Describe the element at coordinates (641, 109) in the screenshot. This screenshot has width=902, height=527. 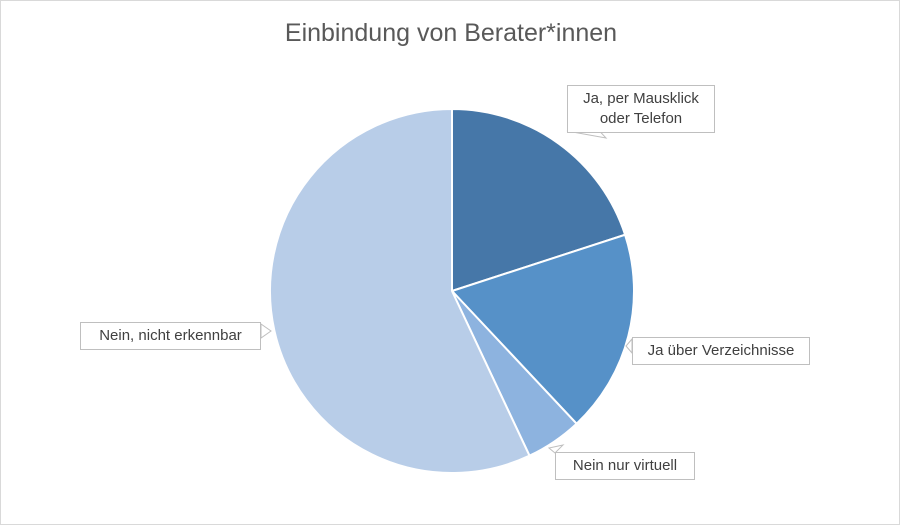
I see `data-label-ja-per-mausklick: Ja, per Mausklick oder Telefon` at that location.